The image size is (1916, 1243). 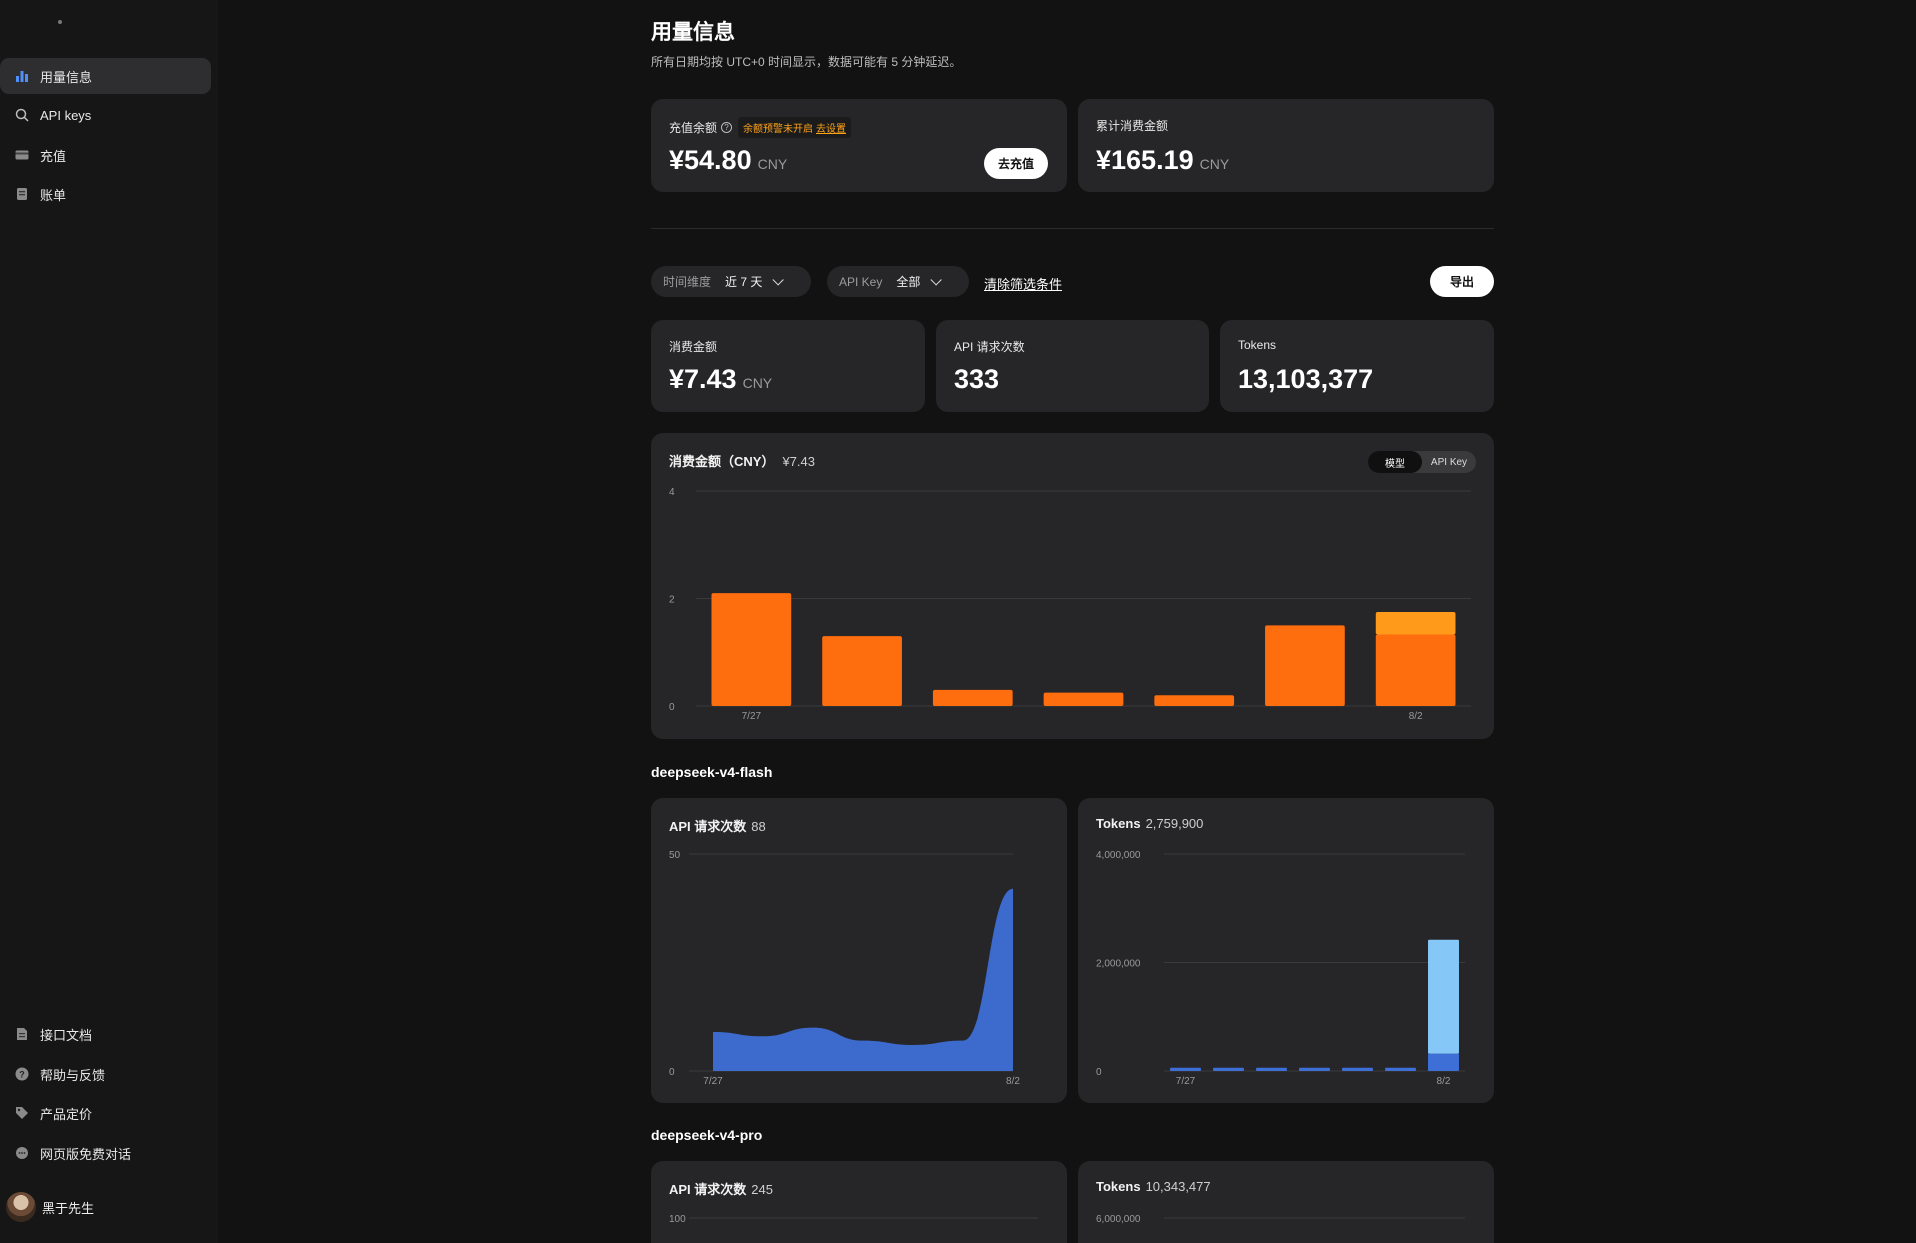 I want to click on receipt-icon, so click(x=22, y=194).